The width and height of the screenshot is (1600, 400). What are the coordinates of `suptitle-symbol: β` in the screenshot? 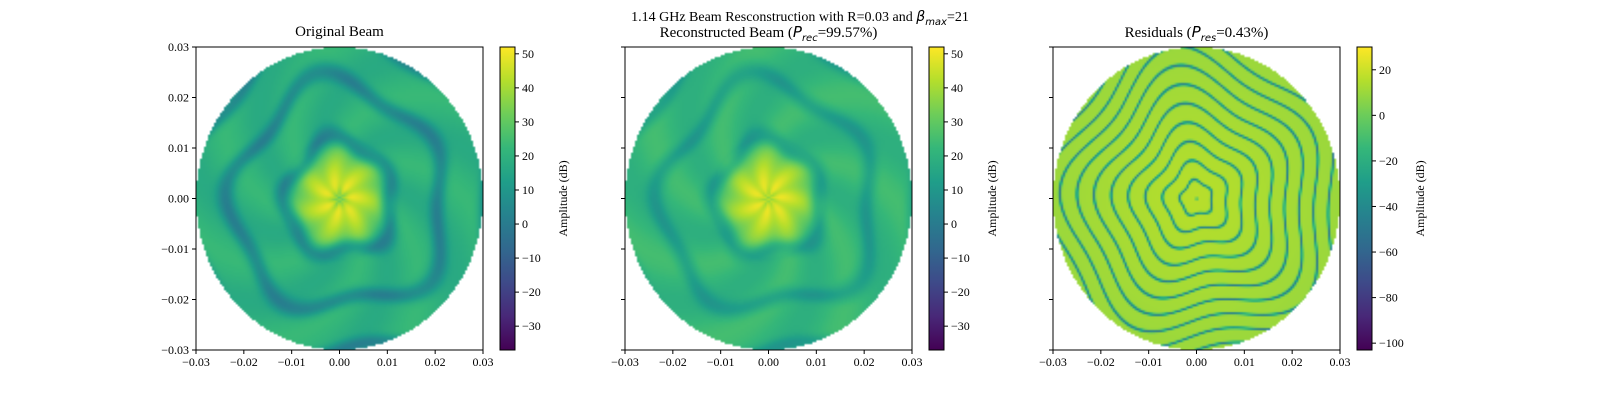 It's located at (921, 17).